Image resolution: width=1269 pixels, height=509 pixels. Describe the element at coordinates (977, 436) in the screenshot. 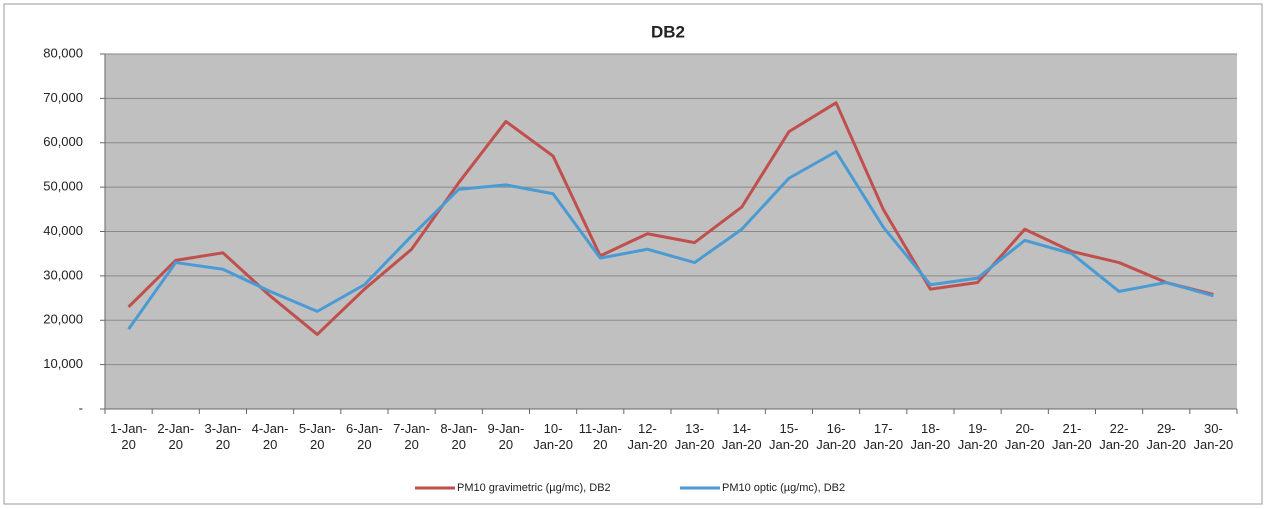

I see `x-tick-label: 19-Jan-20` at that location.